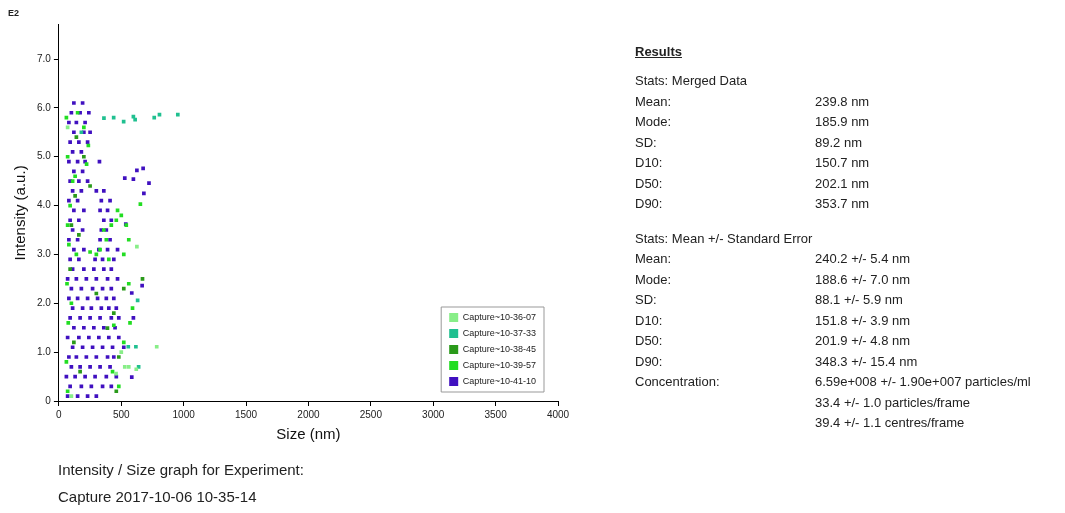 Image resolution: width=1065 pixels, height=513 pixels. What do you see at coordinates (59, 414) in the screenshot?
I see `x-tick-label: 0` at bounding box center [59, 414].